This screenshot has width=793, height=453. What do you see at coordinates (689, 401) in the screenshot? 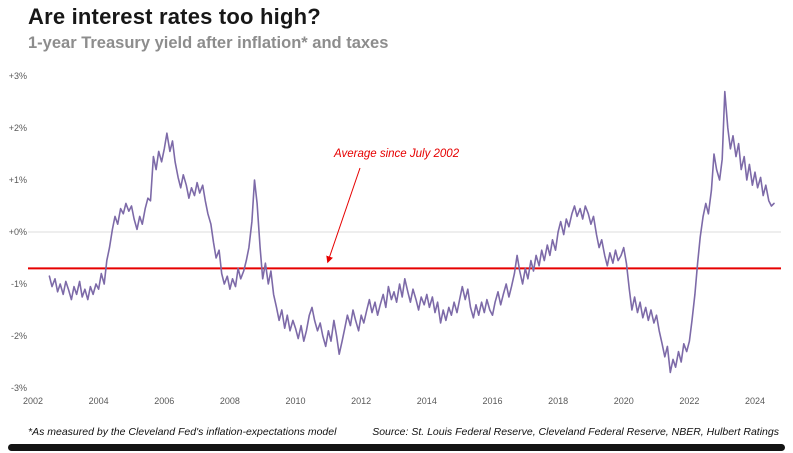
I see `x-tick-label: 2022` at bounding box center [689, 401].